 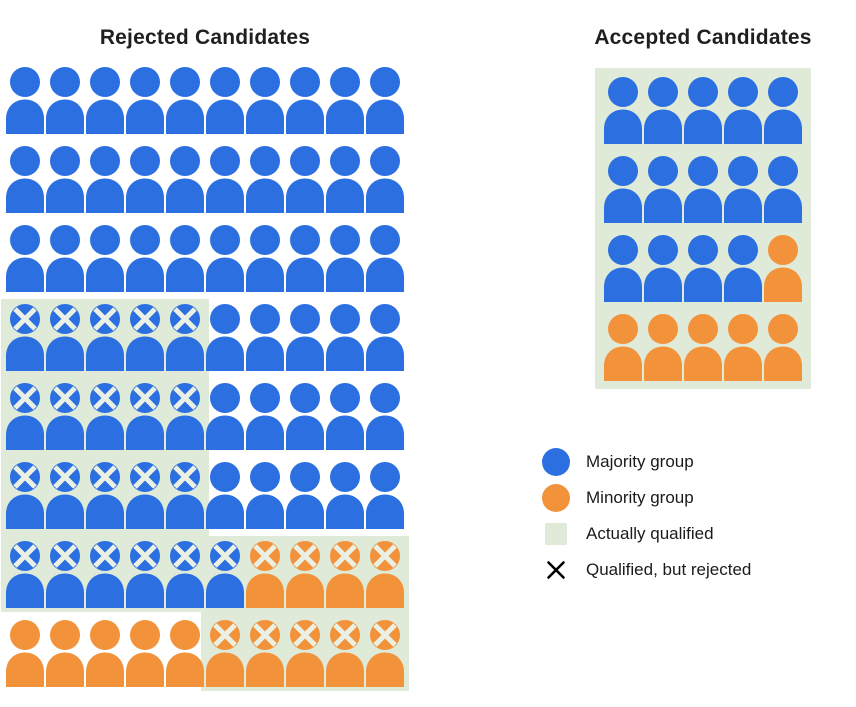 What do you see at coordinates (556, 462) in the screenshot?
I see `majority-group-circle-icon` at bounding box center [556, 462].